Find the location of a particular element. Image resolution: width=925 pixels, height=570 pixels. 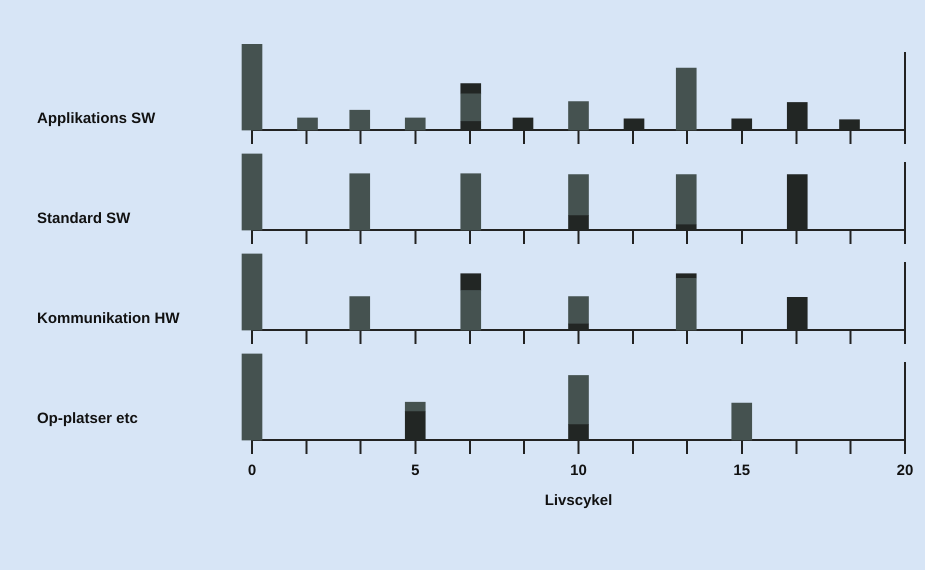

x-tick-label: 0 is located at coordinates (252, 471).